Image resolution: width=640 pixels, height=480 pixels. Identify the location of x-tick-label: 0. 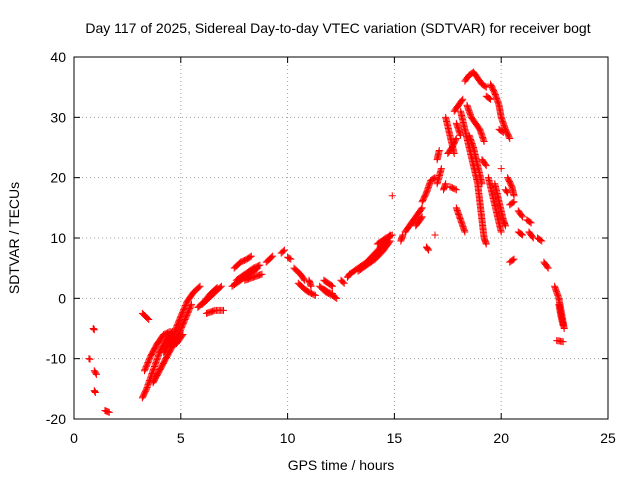
(74, 438).